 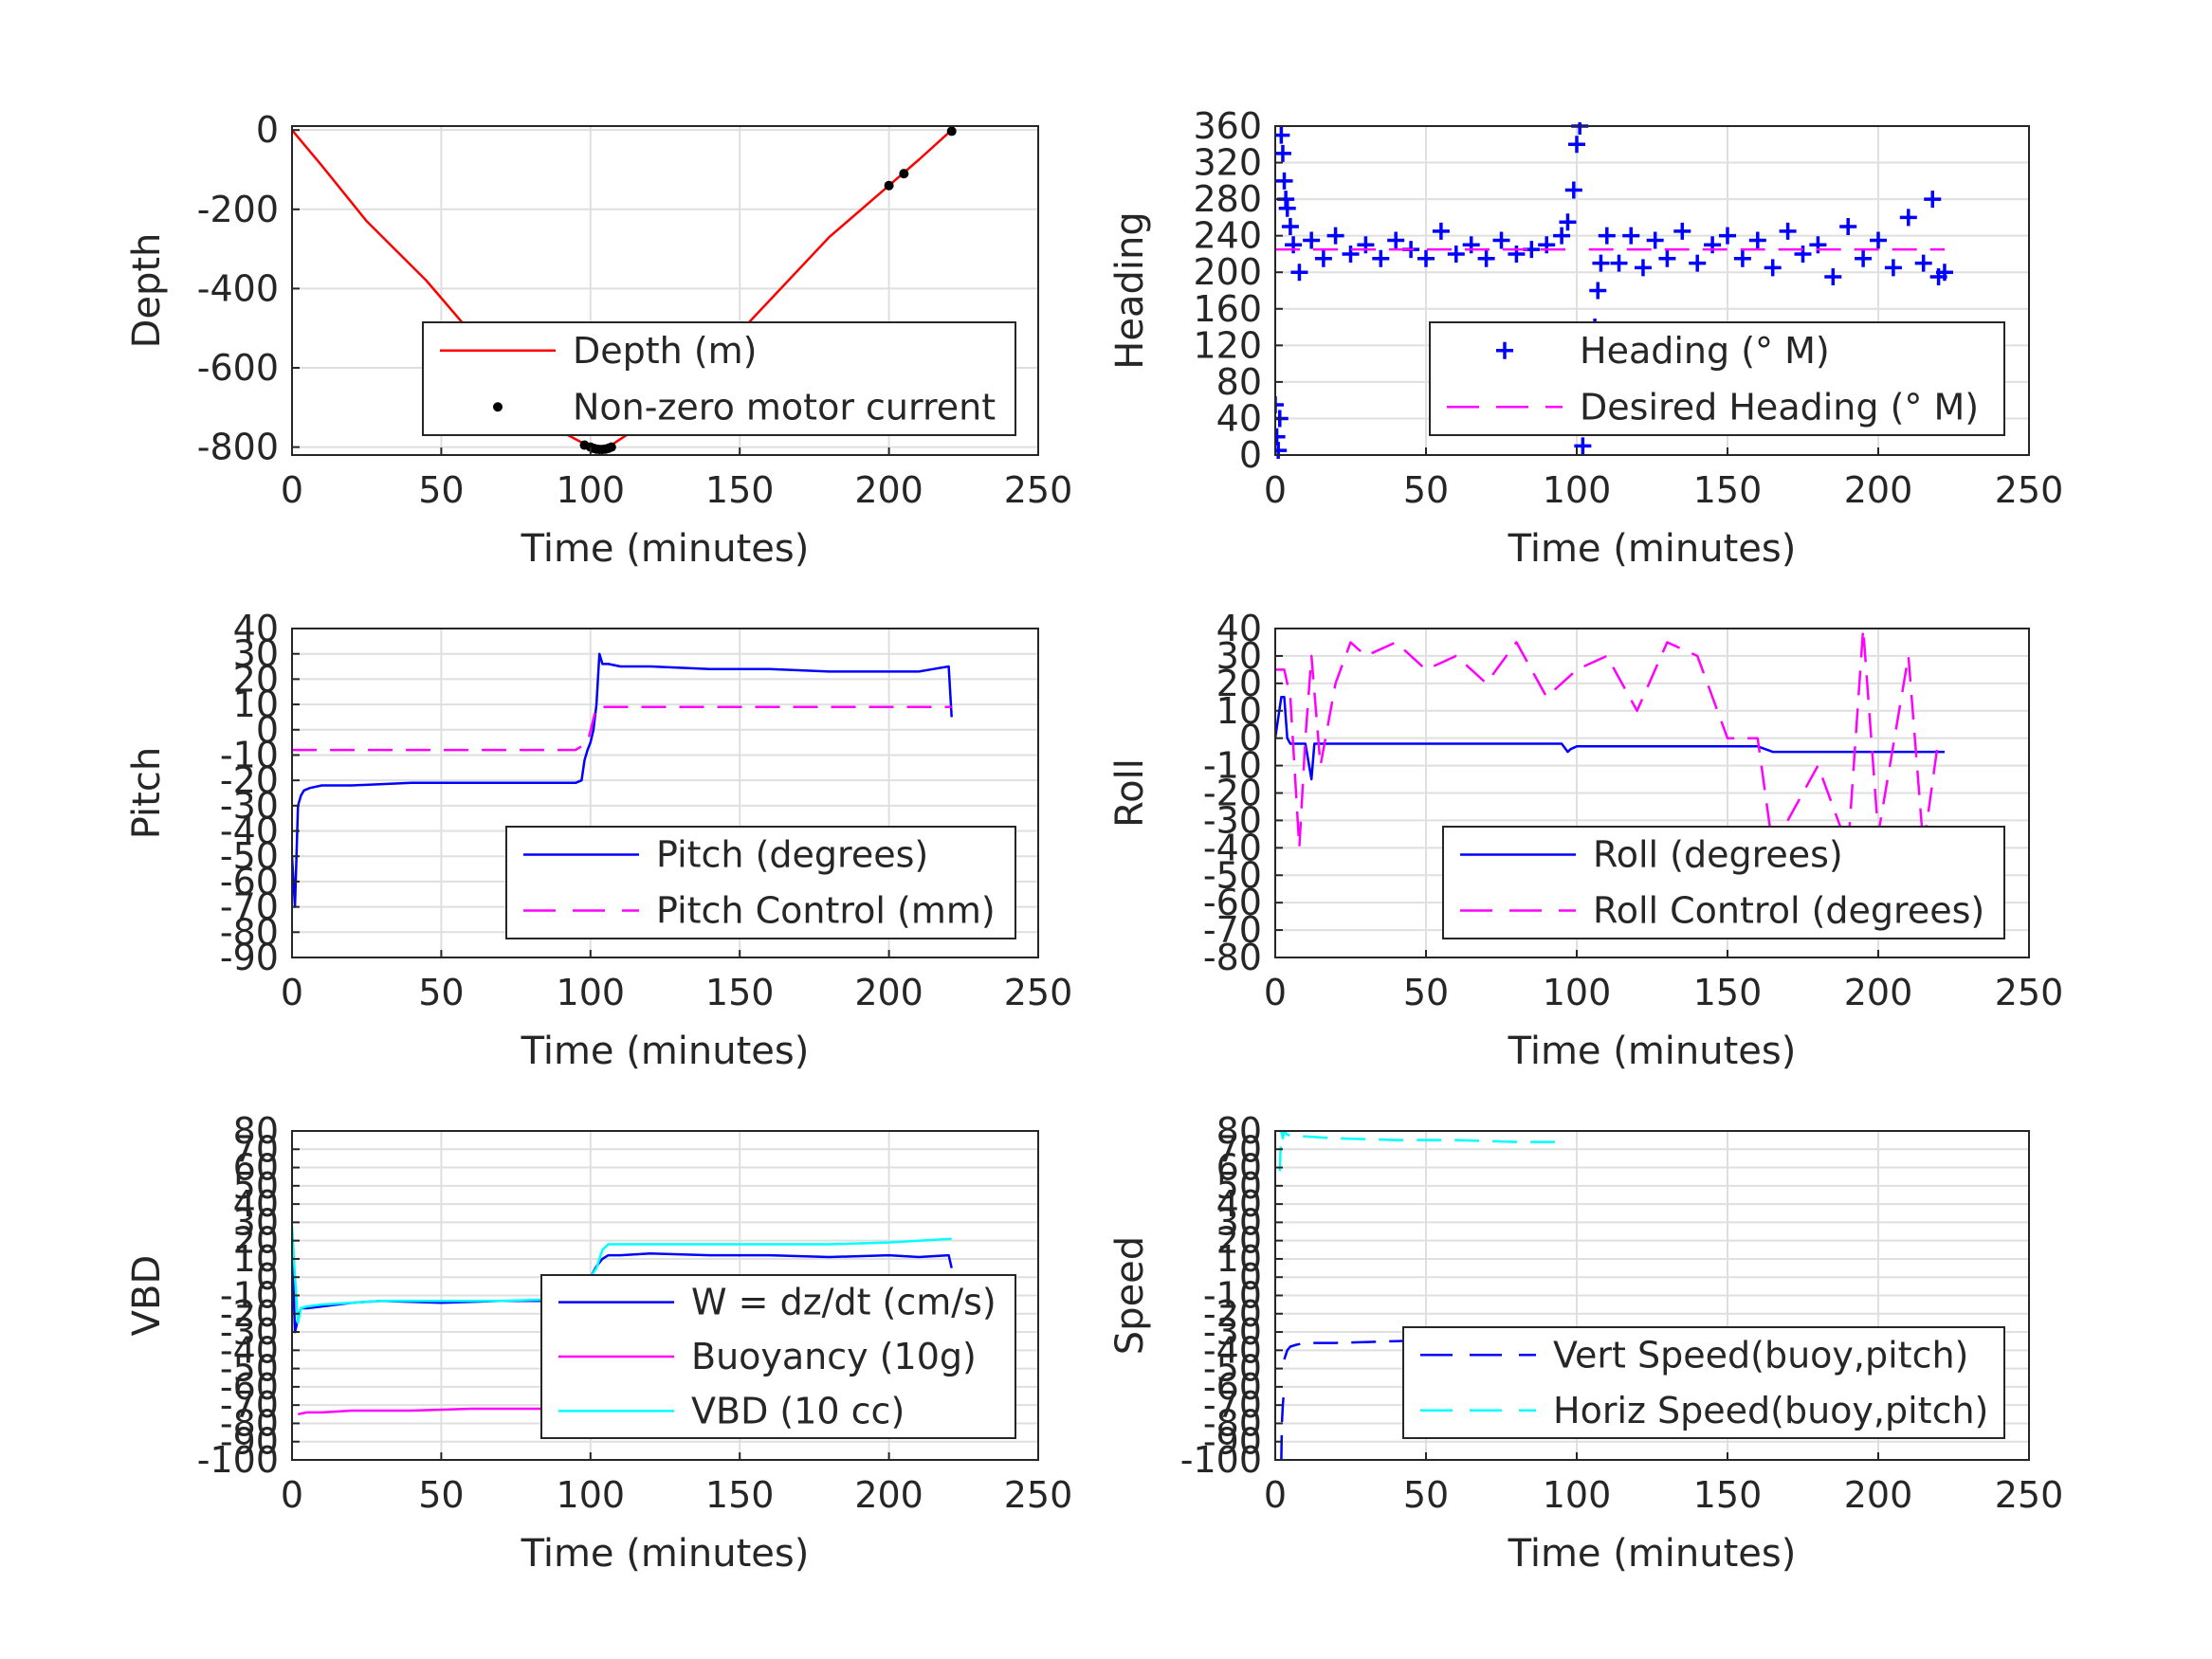 What do you see at coordinates (1652, 1051) in the screenshot?
I see `roll-xlabel: Time (minutes)` at bounding box center [1652, 1051].